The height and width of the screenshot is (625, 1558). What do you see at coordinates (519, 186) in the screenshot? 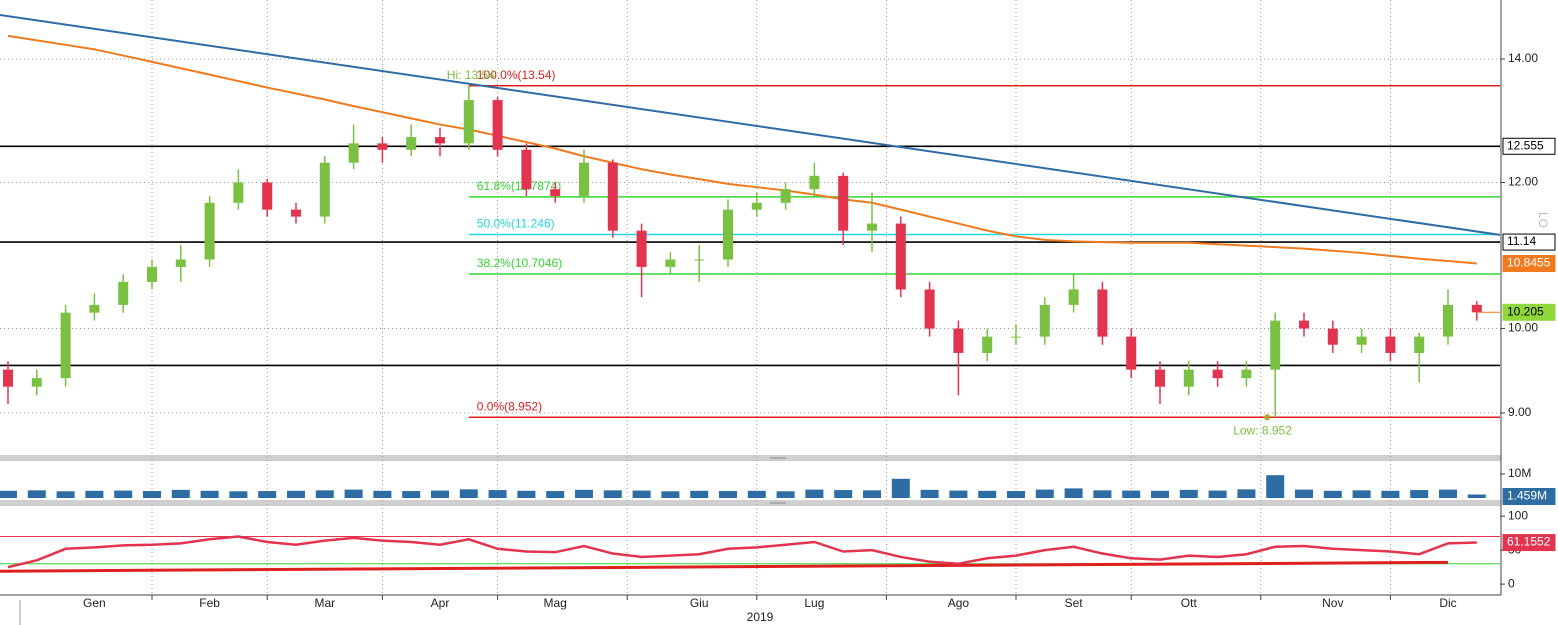
I see `fib-label: 61.8%(11.7874)` at bounding box center [519, 186].